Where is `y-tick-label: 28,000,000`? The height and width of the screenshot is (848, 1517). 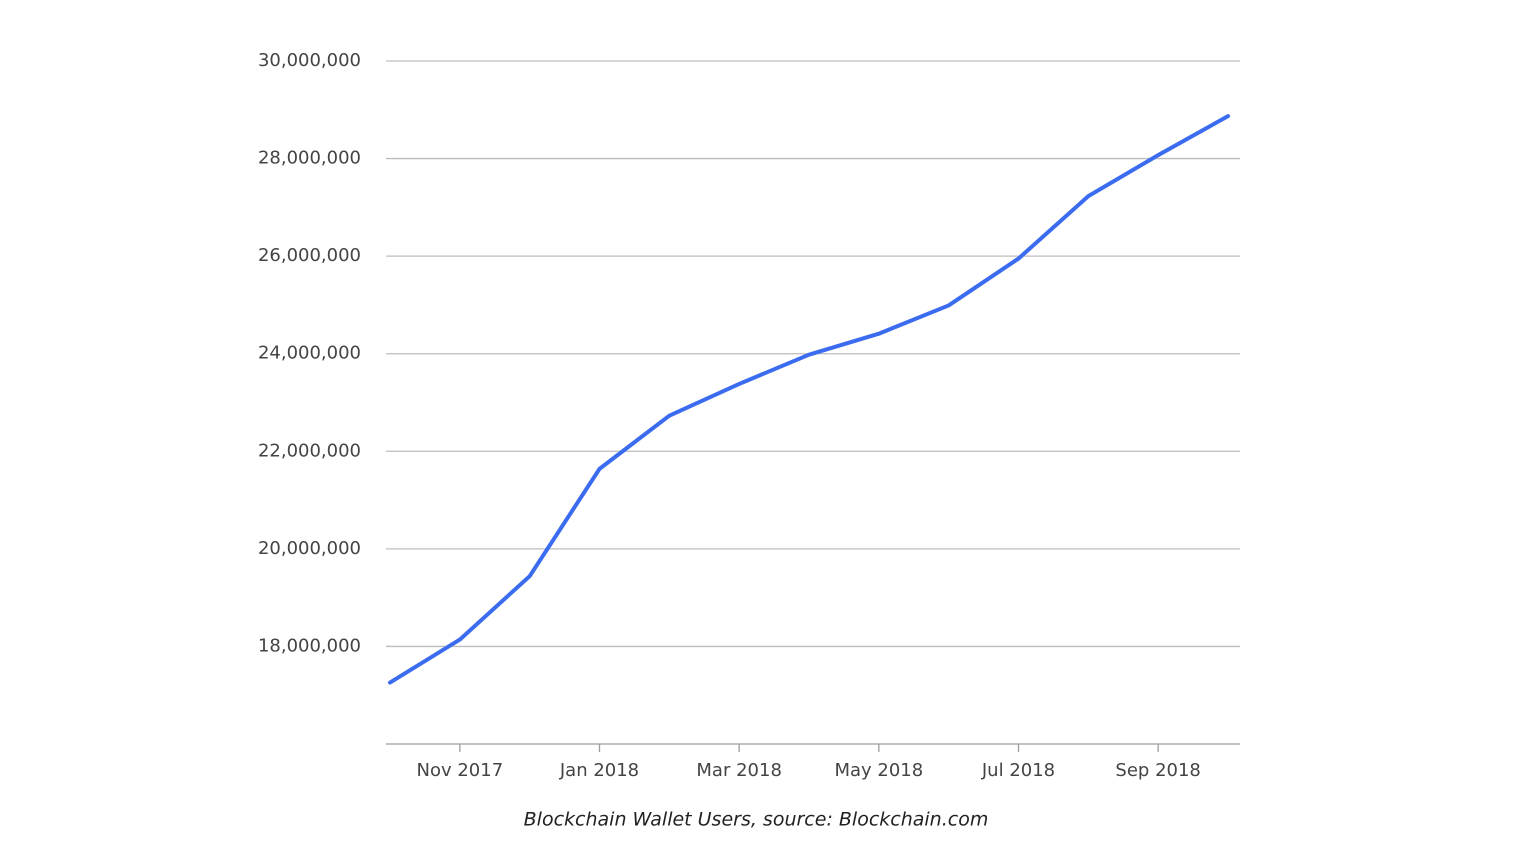
y-tick-label: 28,000,000 is located at coordinates (309, 158).